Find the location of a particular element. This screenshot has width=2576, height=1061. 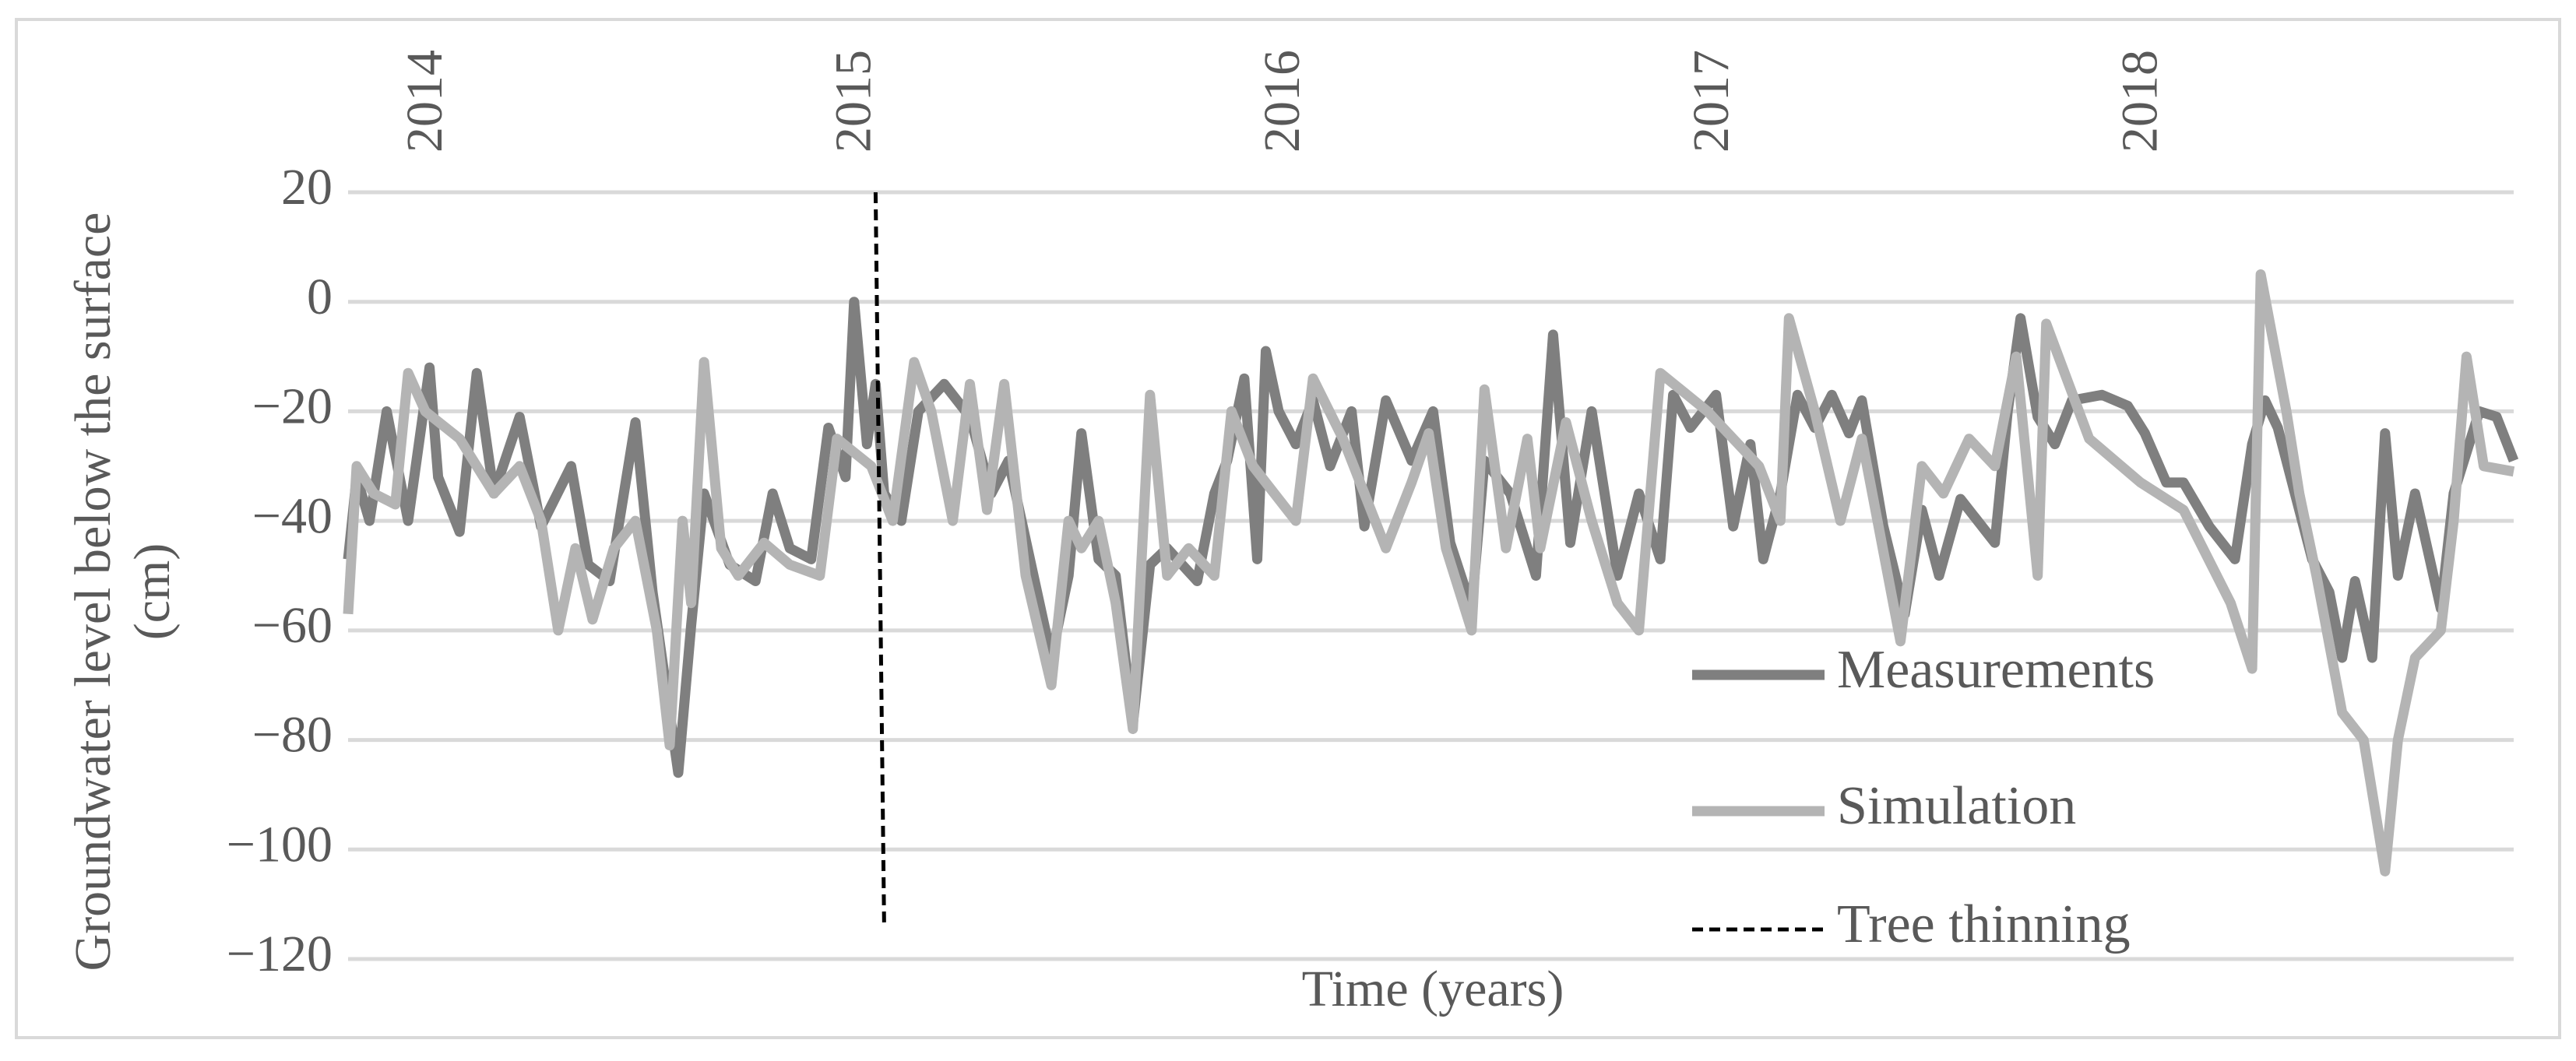

legend-label: Measurements is located at coordinates (1996, 670).